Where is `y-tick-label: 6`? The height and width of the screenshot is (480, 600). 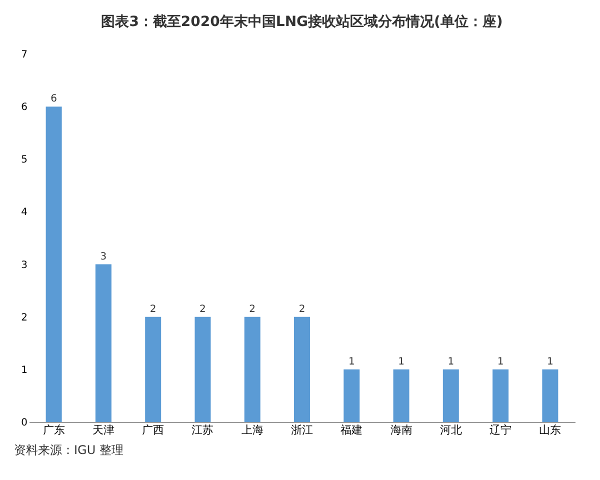
y-tick-label: 6 is located at coordinates (24, 108).